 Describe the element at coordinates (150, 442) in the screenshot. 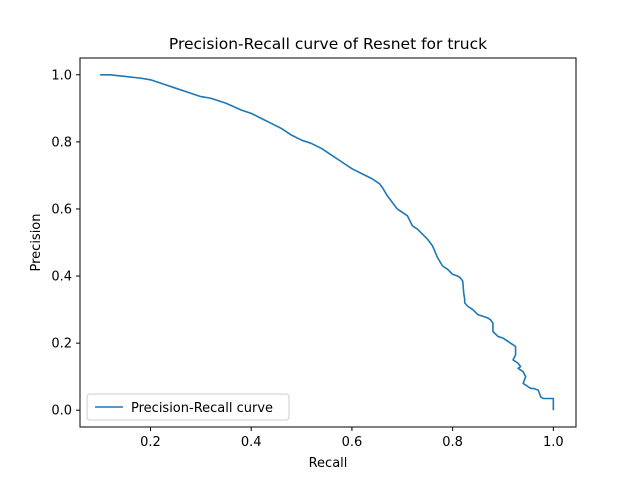

I see `x-tick-label: 0.2` at that location.